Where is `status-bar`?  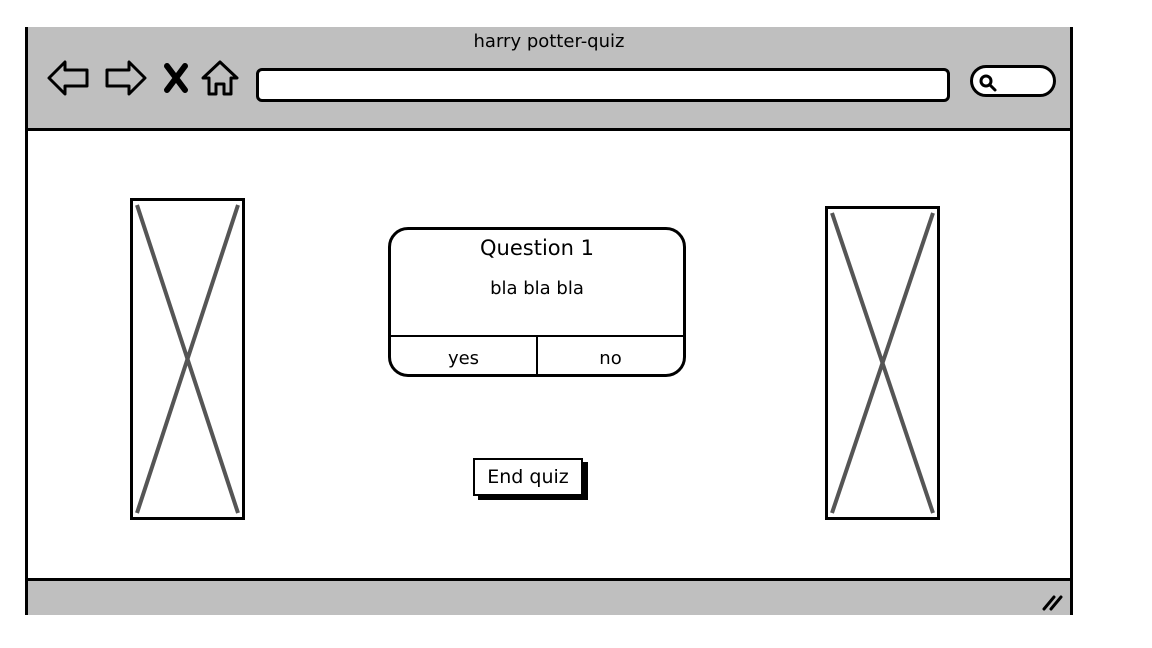 status-bar is located at coordinates (549, 596).